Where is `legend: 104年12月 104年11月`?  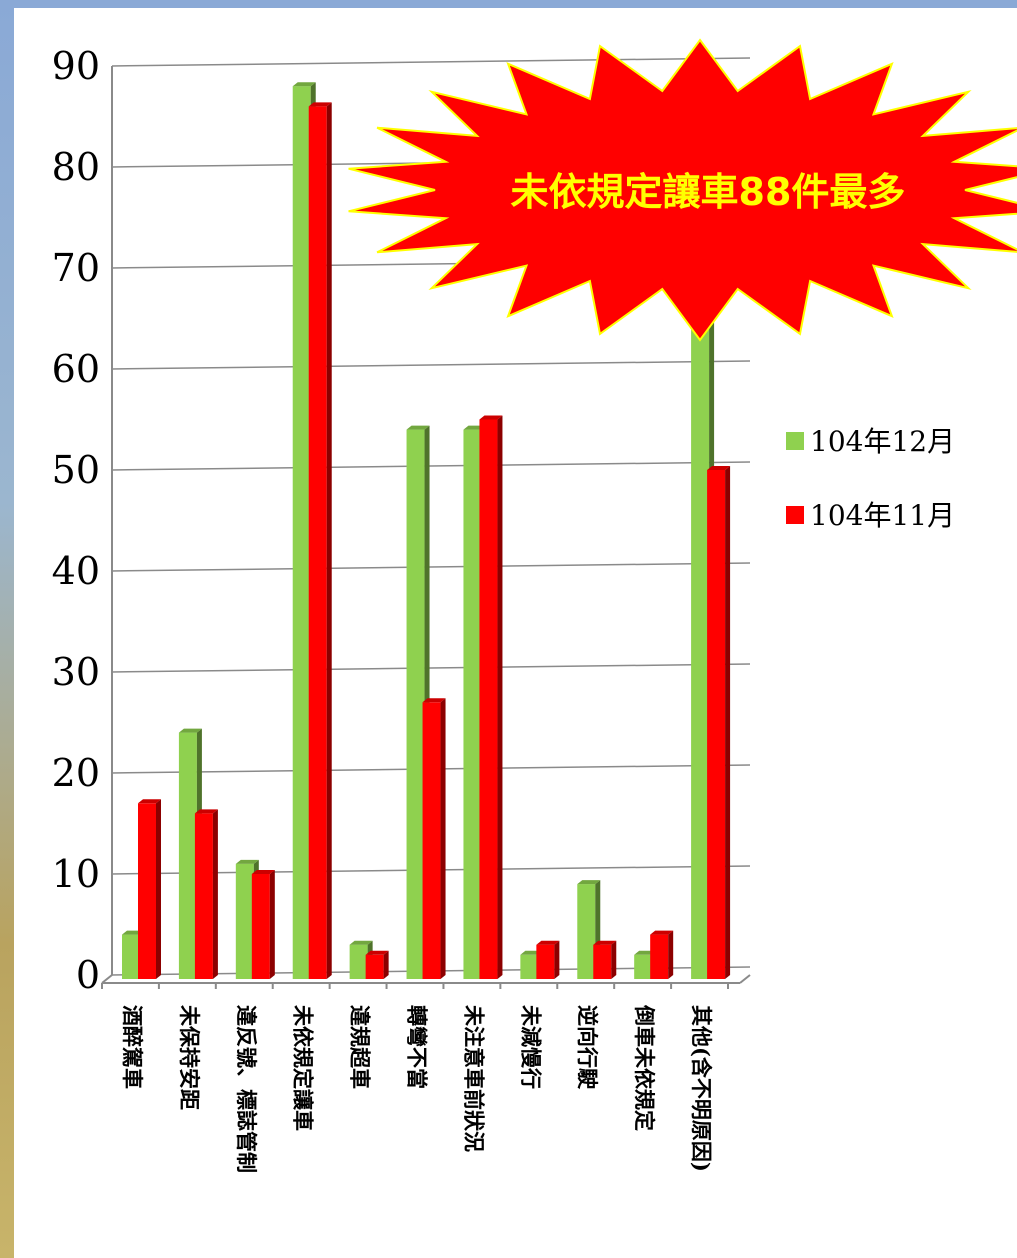 legend: 104年12月 104年11月 is located at coordinates (870, 478).